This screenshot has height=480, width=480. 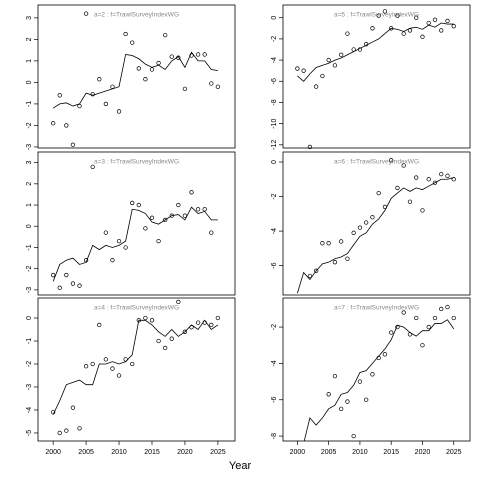 I want to click on panel-title: a=3 : f=TrawlSurveyIndexWG, so click(x=136, y=162).